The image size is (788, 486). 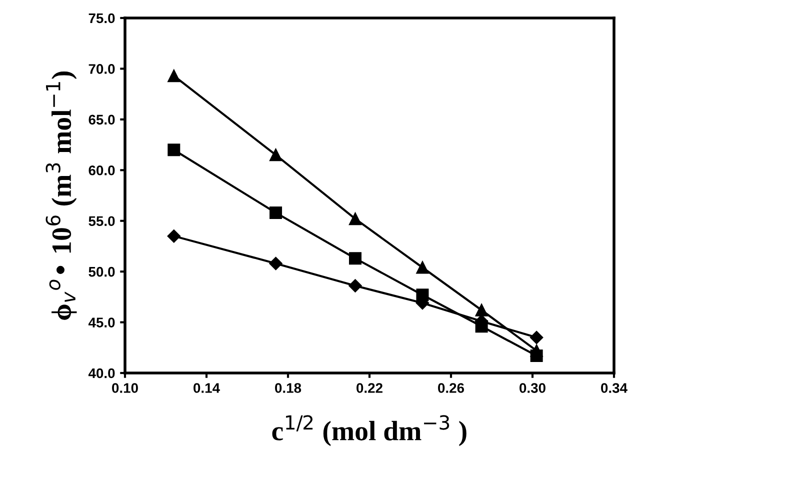 What do you see at coordinates (451, 388) in the screenshot?
I see `x-tick-label: 0.26` at bounding box center [451, 388].